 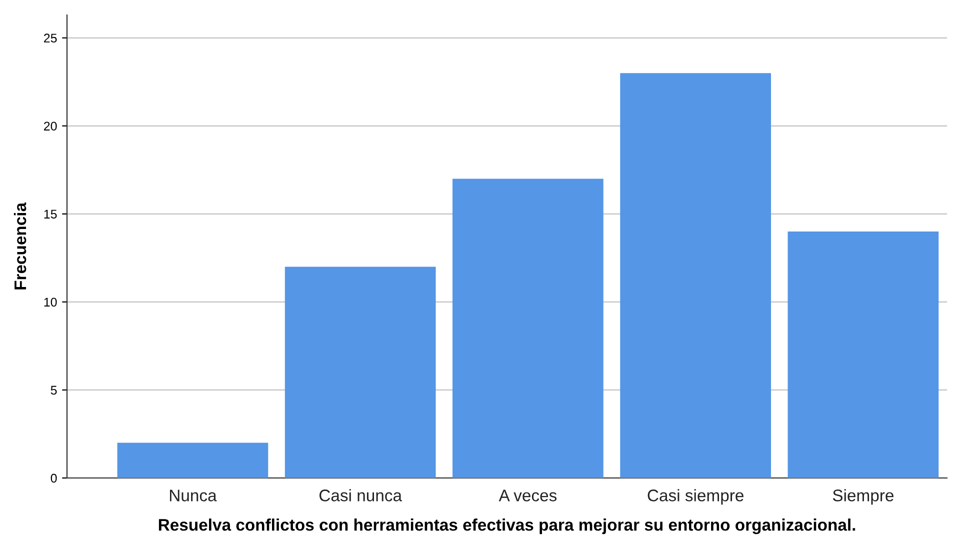 What do you see at coordinates (53, 390) in the screenshot?
I see `y-tick-label: 5` at bounding box center [53, 390].